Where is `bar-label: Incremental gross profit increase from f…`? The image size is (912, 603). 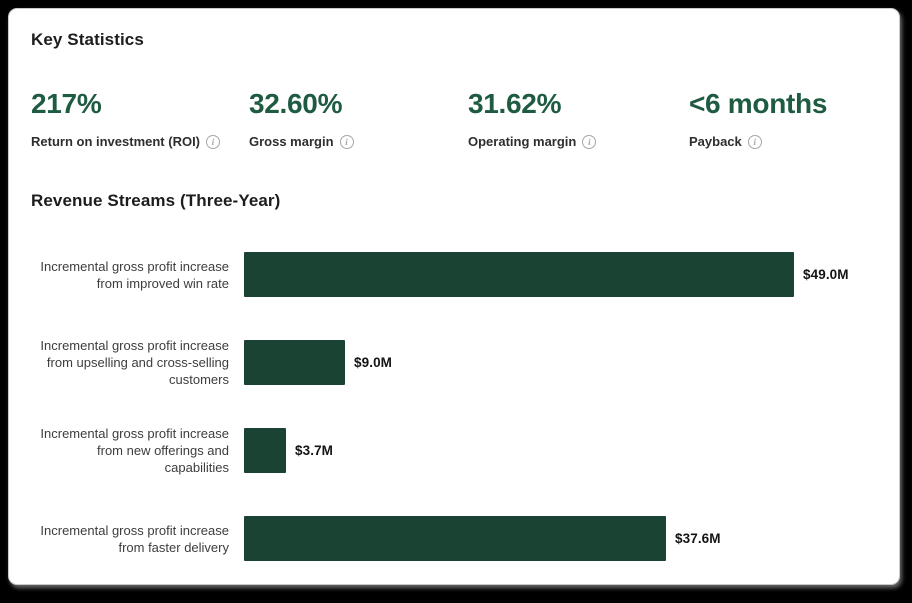
bar-label: Incremental gross profit increase from f… is located at coordinates (134, 538).